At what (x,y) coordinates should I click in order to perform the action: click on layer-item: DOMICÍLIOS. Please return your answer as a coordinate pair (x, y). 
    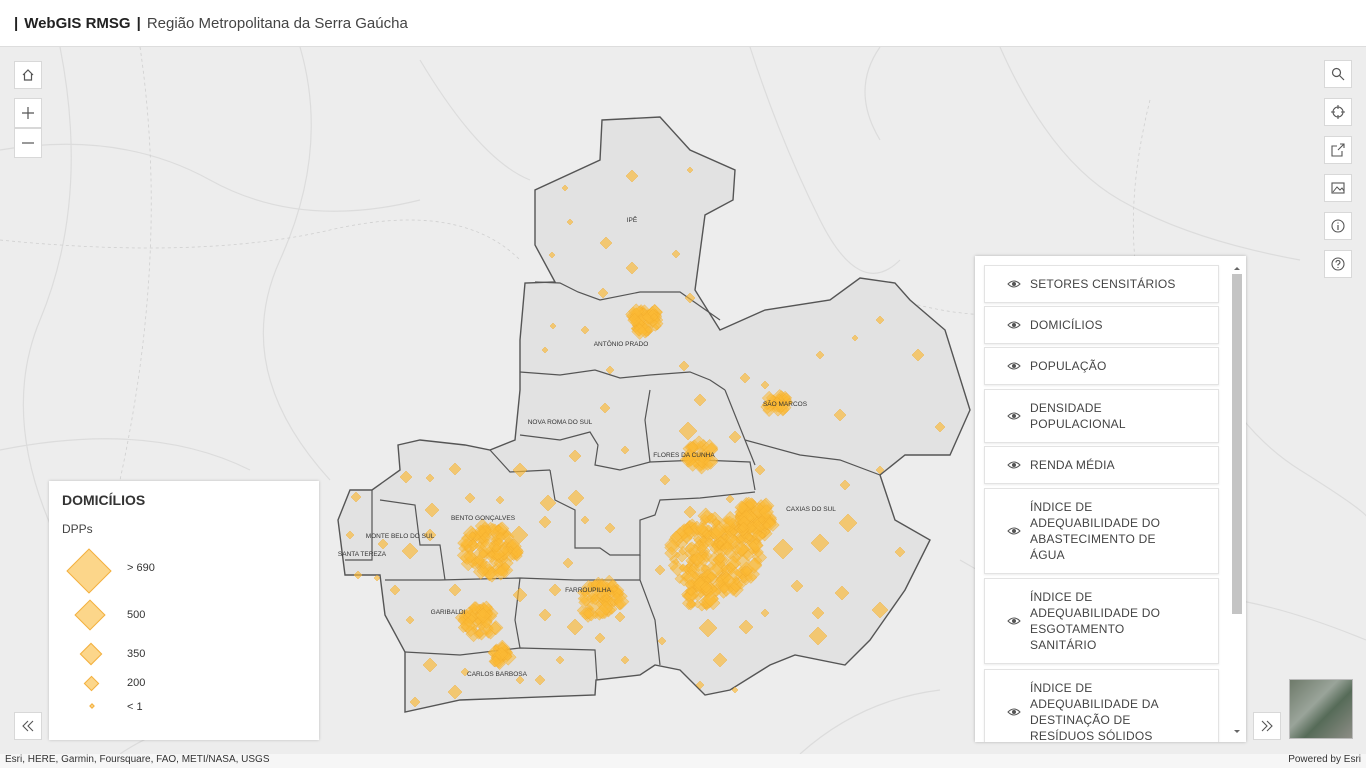
    Looking at the image, I should click on (1101, 325).